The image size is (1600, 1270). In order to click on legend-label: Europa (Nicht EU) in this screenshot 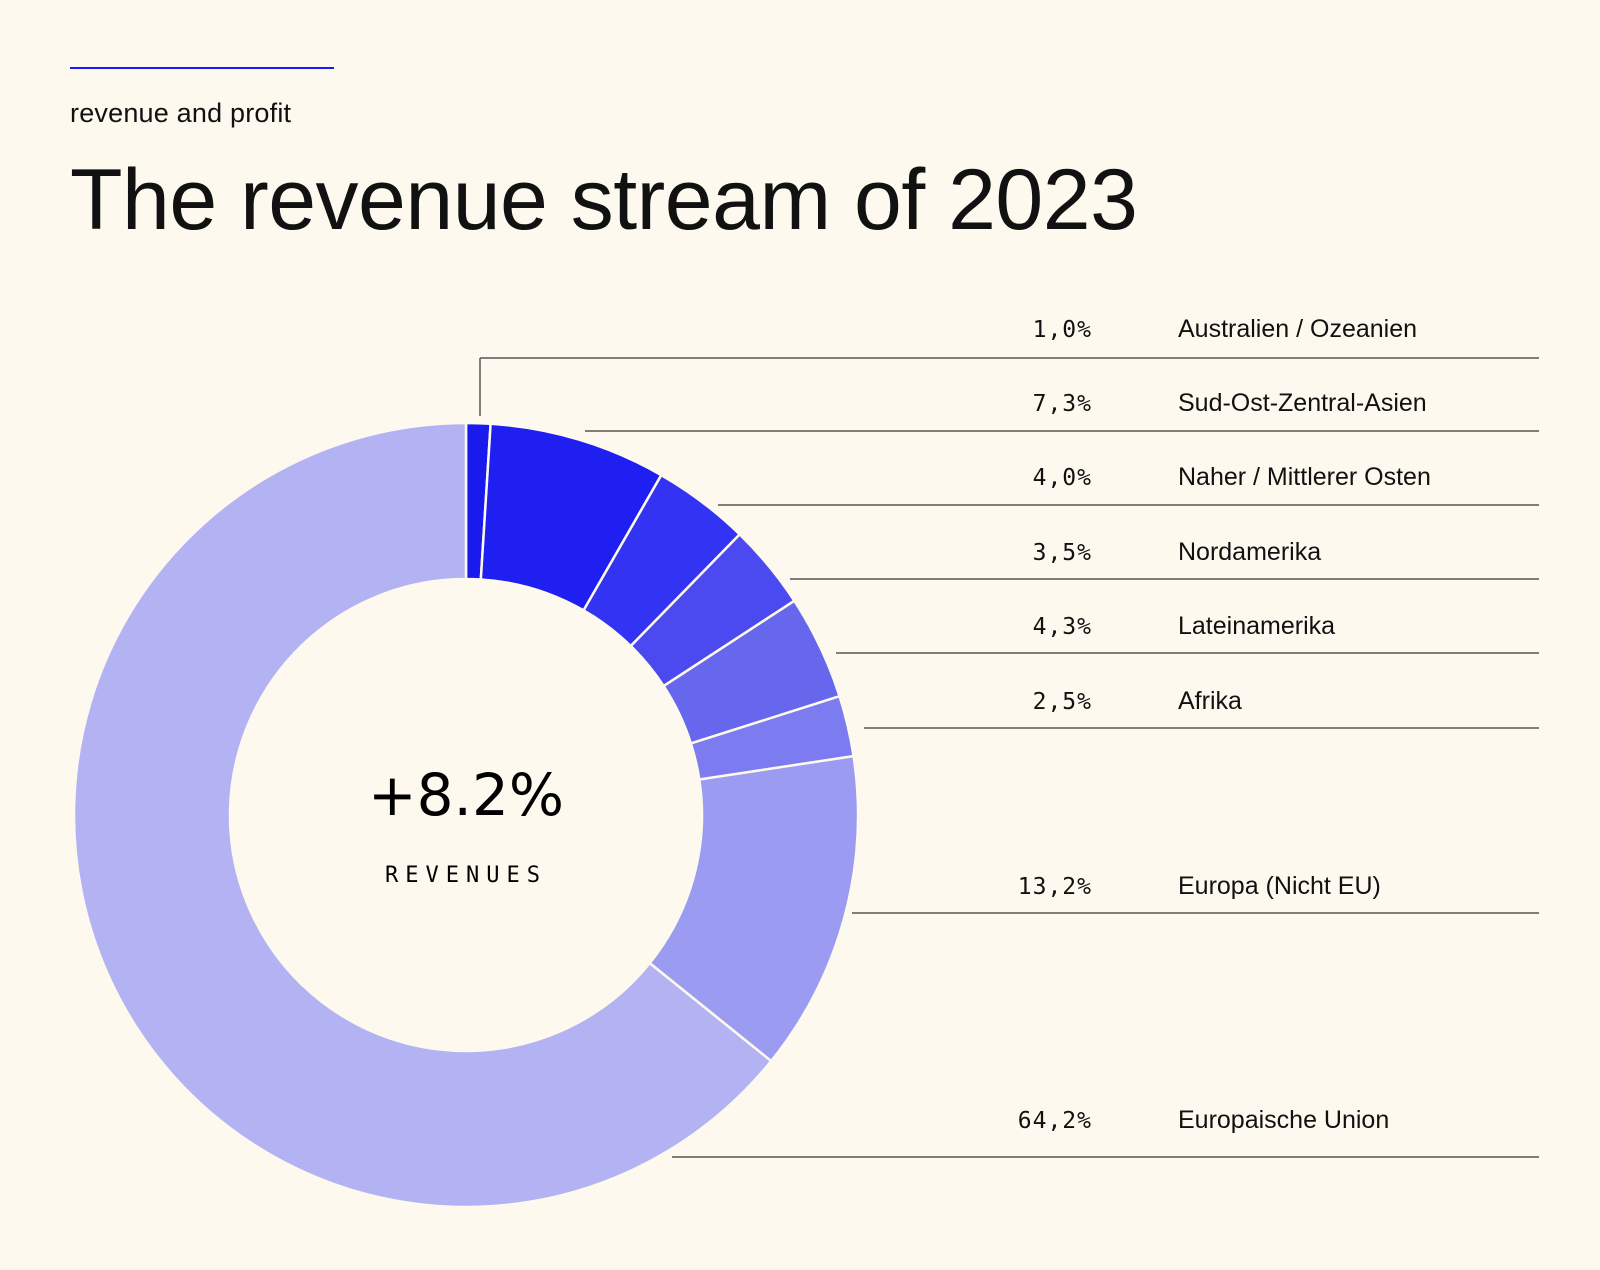, I will do `click(1279, 886)`.